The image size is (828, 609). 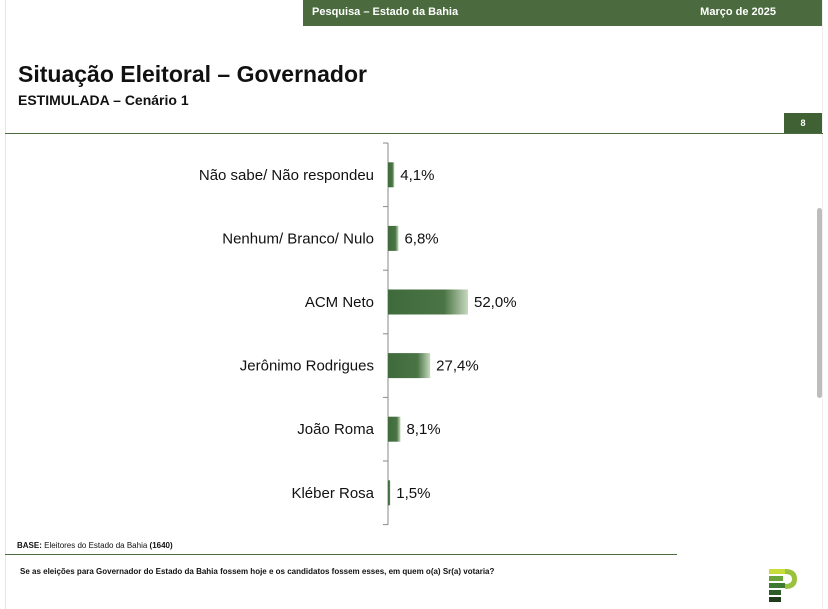 What do you see at coordinates (738, 12) in the screenshot?
I see `date-label: Março de 2025` at bounding box center [738, 12].